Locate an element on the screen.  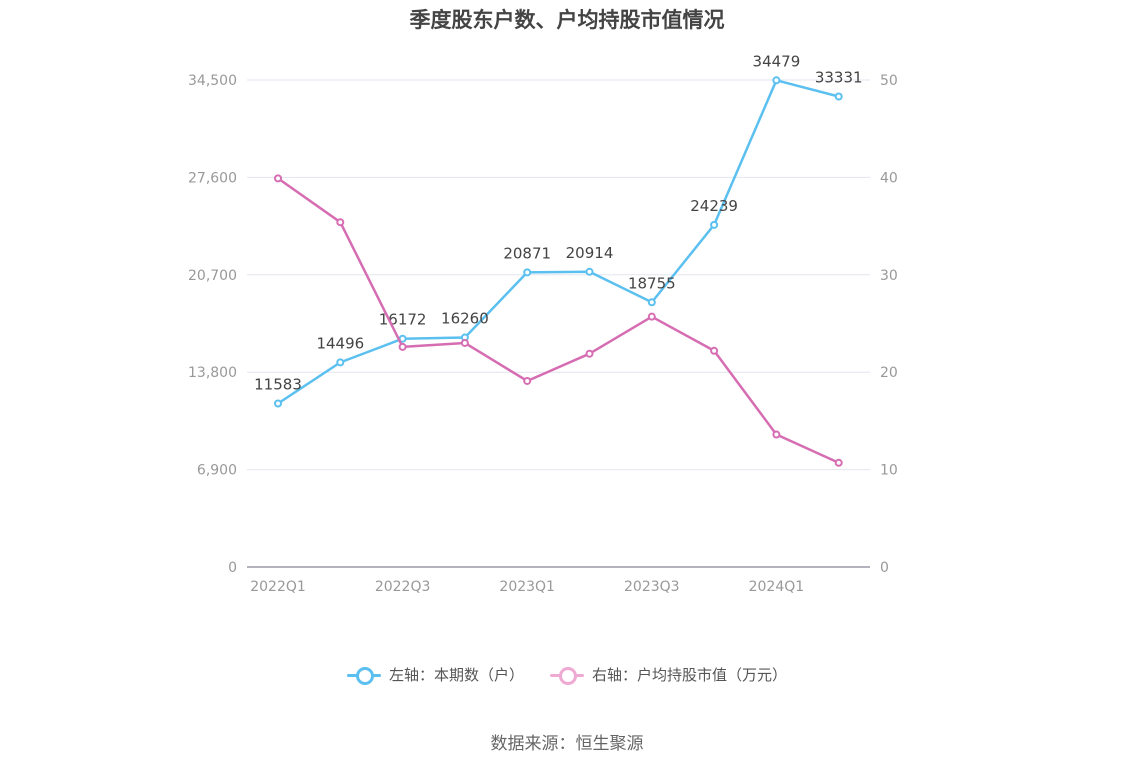
data-label: 34479 is located at coordinates (777, 61).